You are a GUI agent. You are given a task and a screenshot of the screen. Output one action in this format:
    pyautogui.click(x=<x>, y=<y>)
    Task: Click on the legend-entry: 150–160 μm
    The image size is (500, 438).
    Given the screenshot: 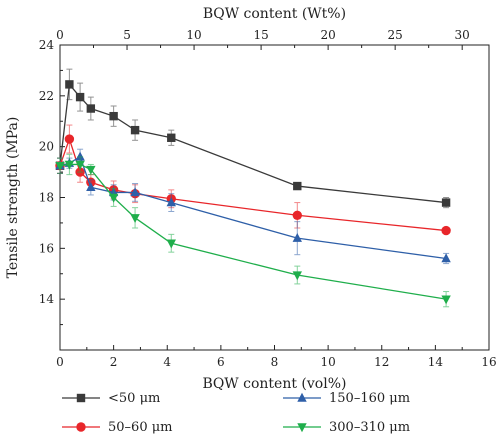 What is the action you would take?
    pyautogui.click(x=346, y=398)
    